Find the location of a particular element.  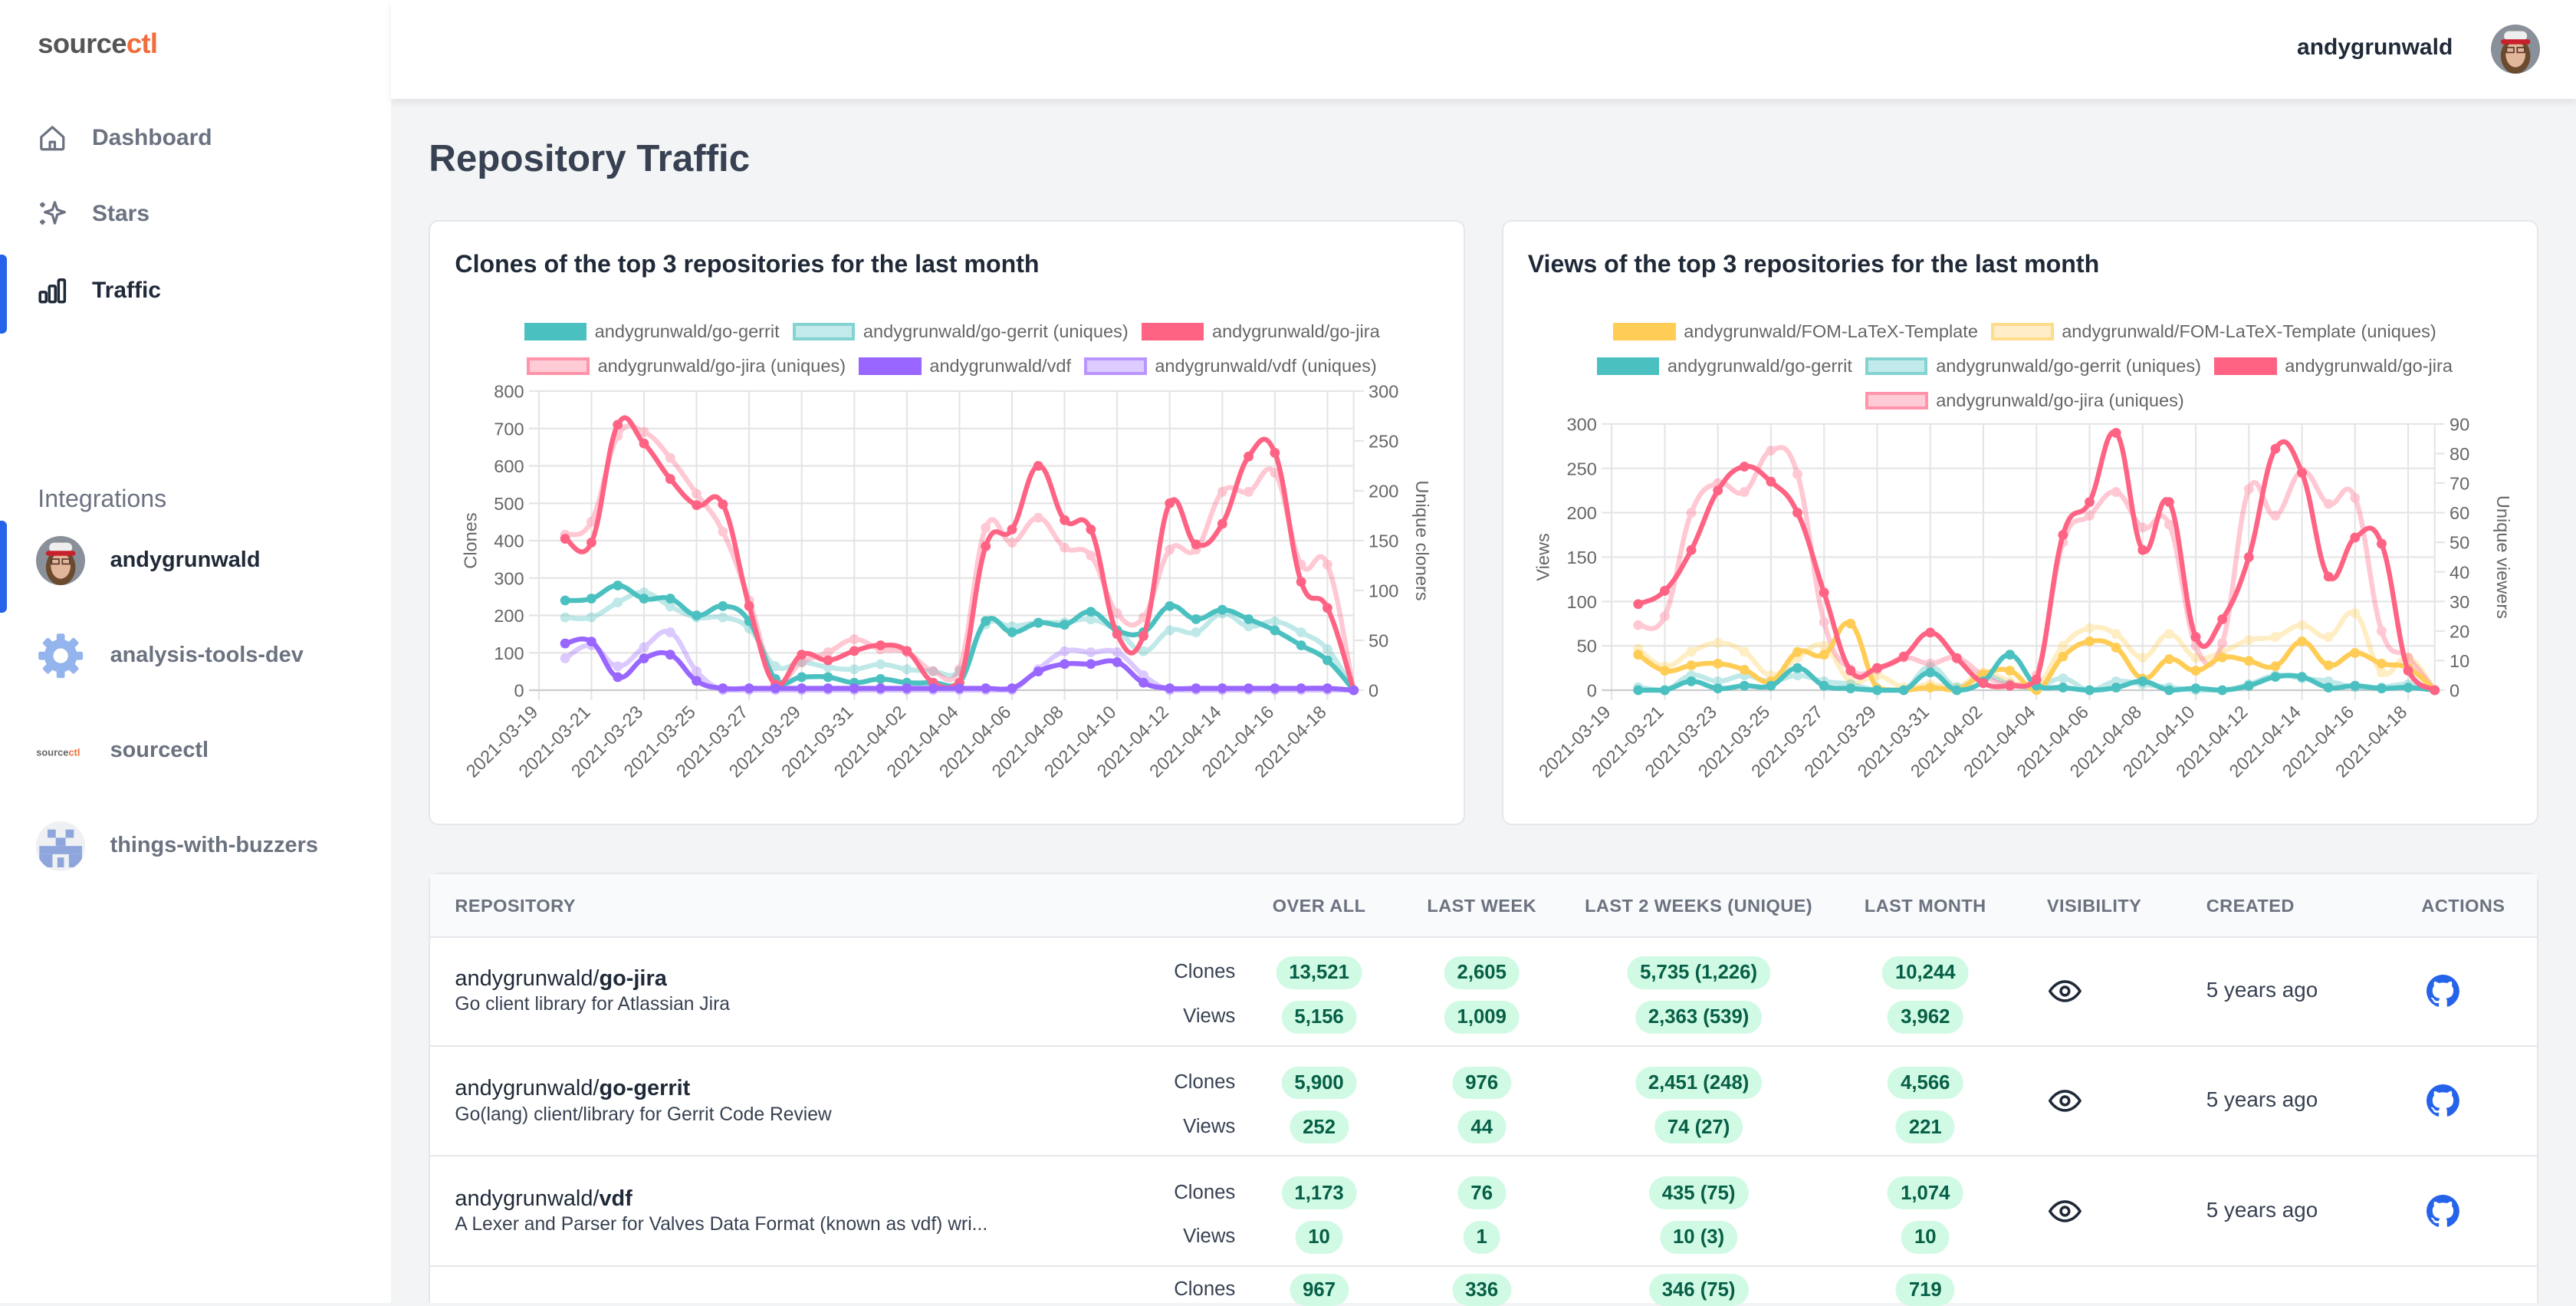

column-header-last-2-weeks: LAST 2 WEEKS (UNIQUE) is located at coordinates (1699, 905).